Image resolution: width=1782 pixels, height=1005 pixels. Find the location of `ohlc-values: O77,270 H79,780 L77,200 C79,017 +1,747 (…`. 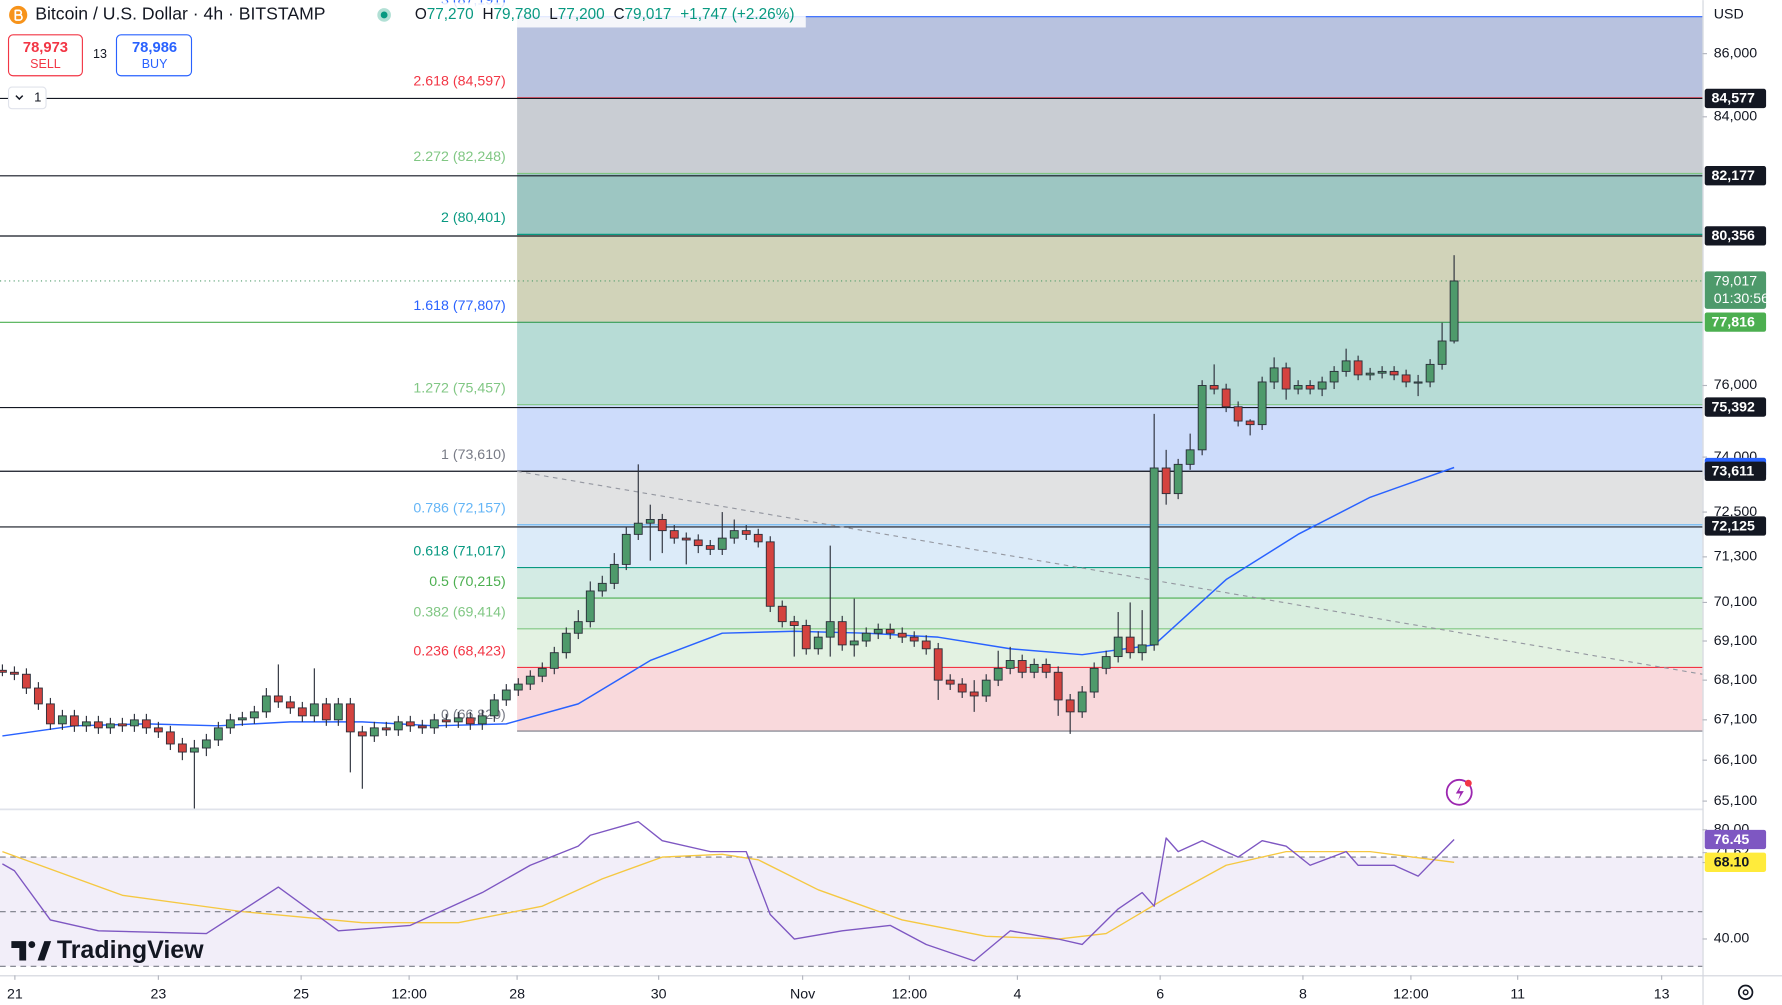

ohlc-values: O77,270 H79,780 L77,200 C79,017 +1,747 (… is located at coordinates (605, 14).